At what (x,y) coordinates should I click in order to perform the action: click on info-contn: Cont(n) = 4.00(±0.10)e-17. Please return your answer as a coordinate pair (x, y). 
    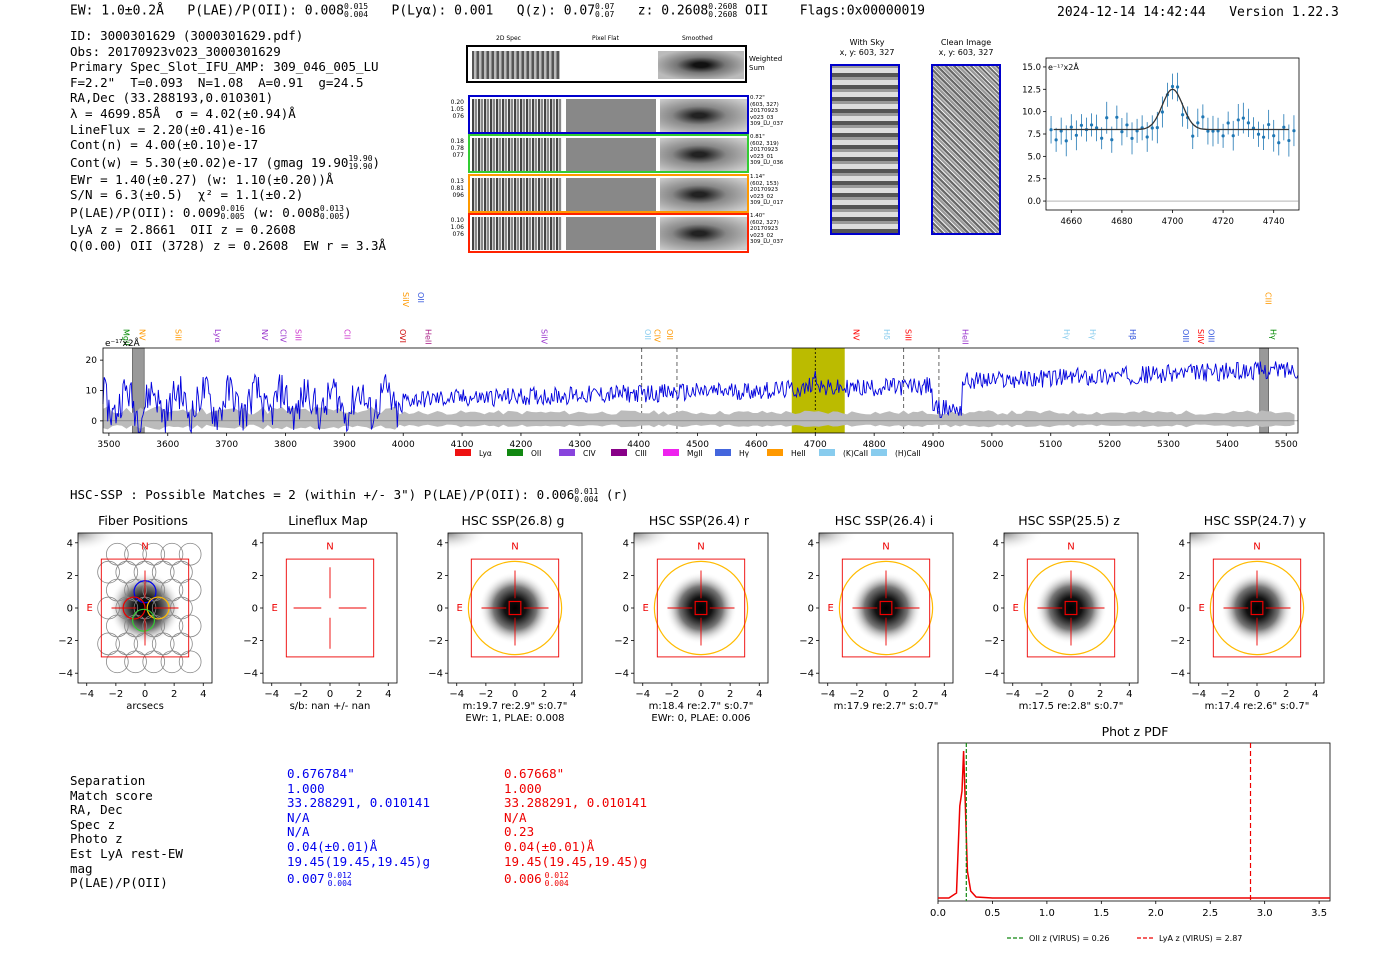
    Looking at the image, I should click on (164, 145).